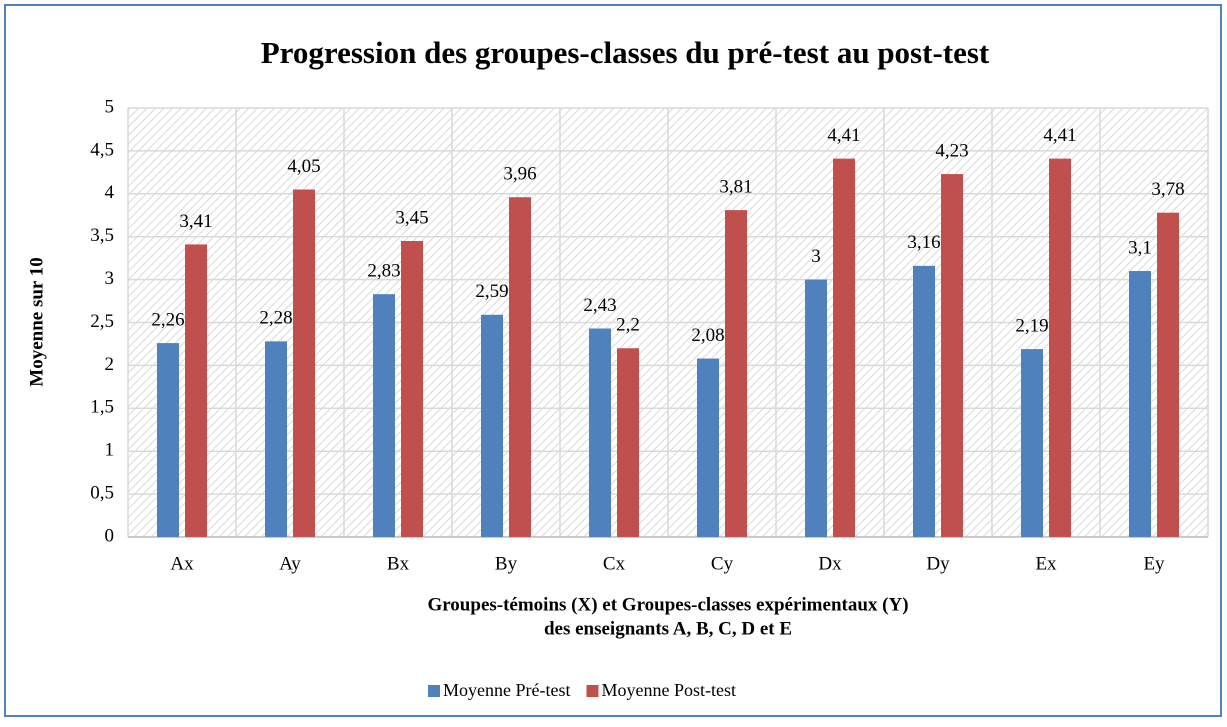 This screenshot has width=1227, height=727. I want to click on y-tick-label: 4,5, so click(102, 149).